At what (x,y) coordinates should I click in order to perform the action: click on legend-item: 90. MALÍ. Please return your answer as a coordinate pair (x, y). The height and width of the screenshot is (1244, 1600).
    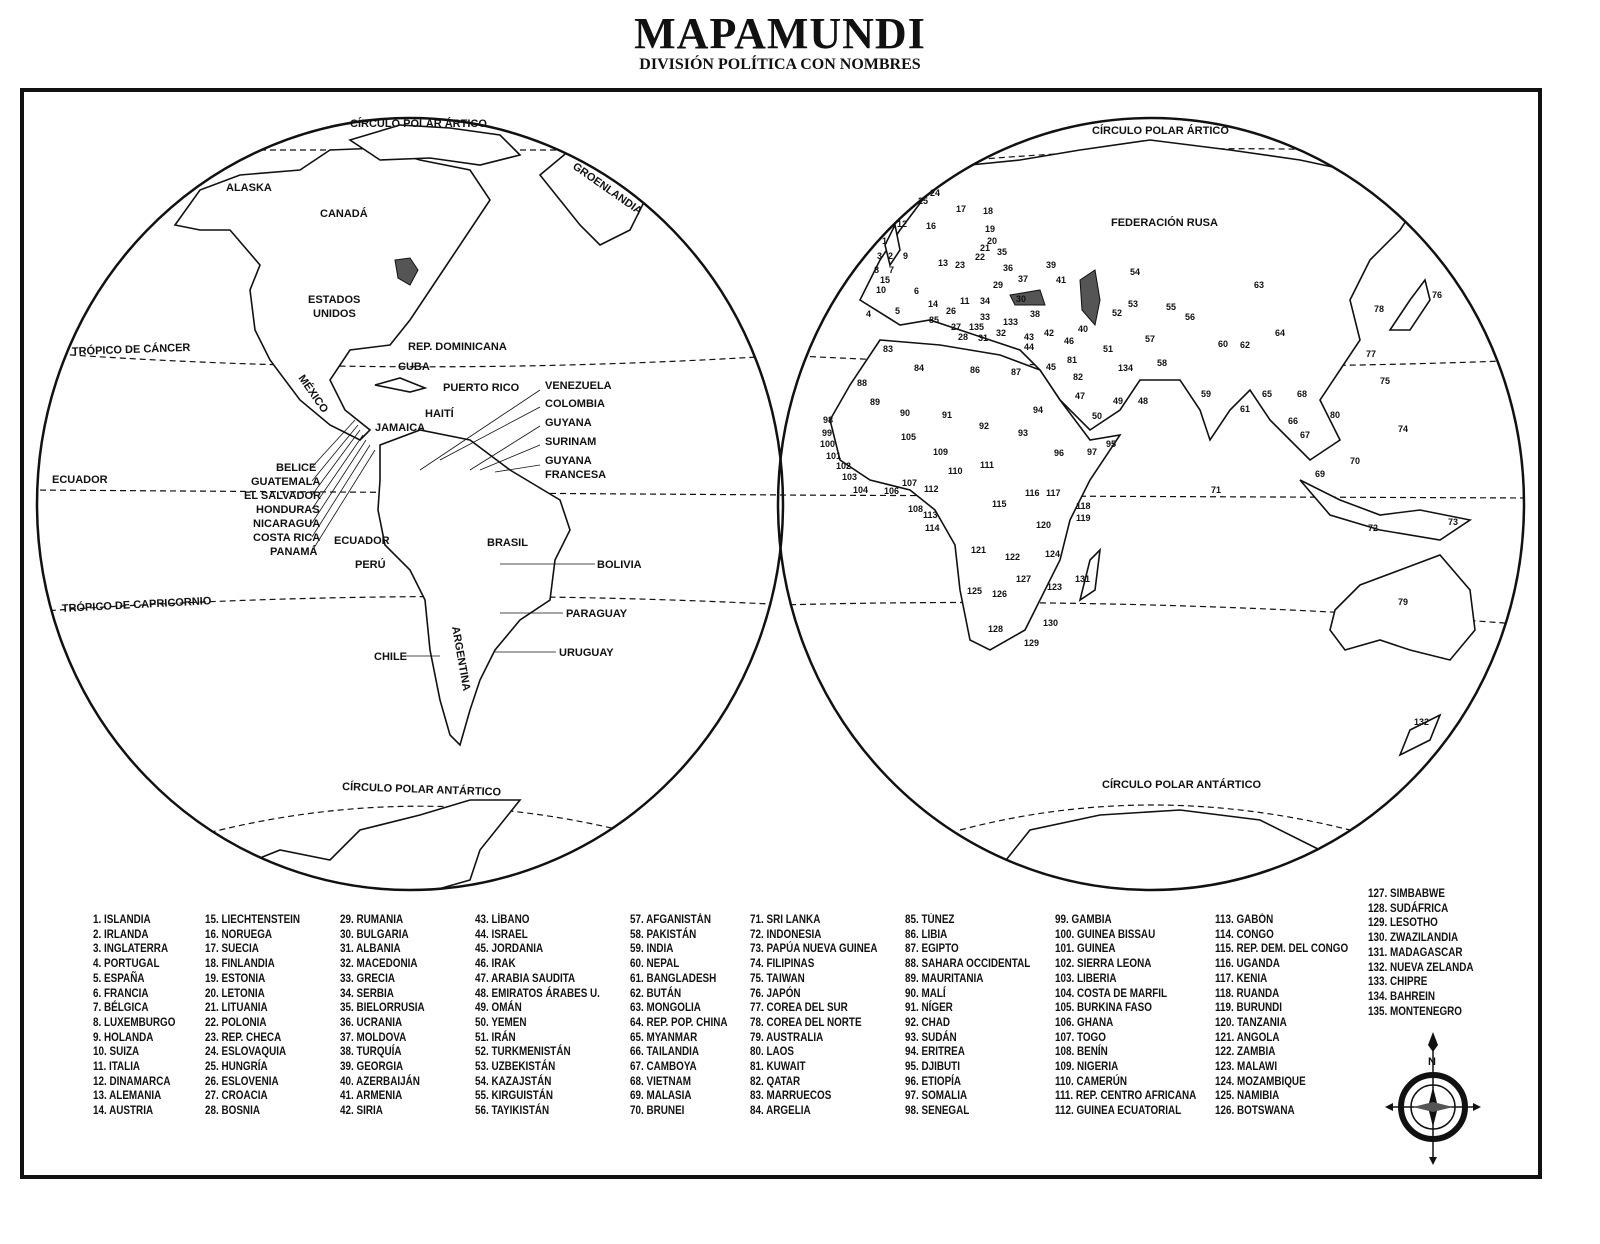
    Looking at the image, I should click on (925, 993).